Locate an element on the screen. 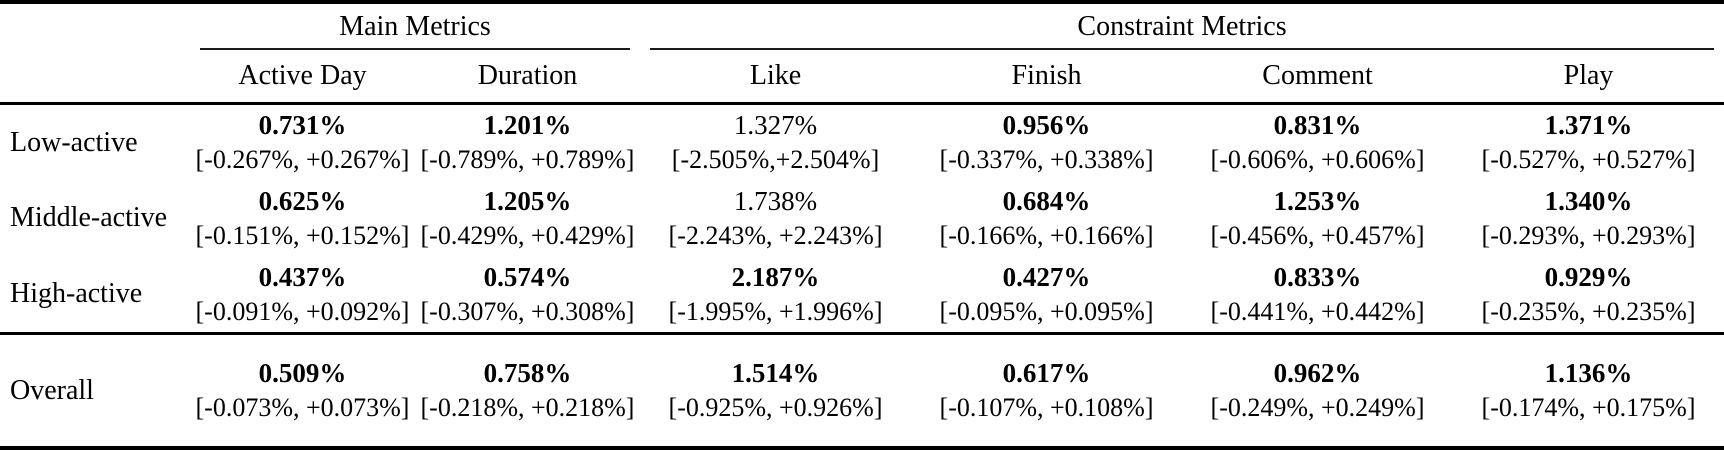  cell-value: 0.684% is located at coordinates (1046, 200).